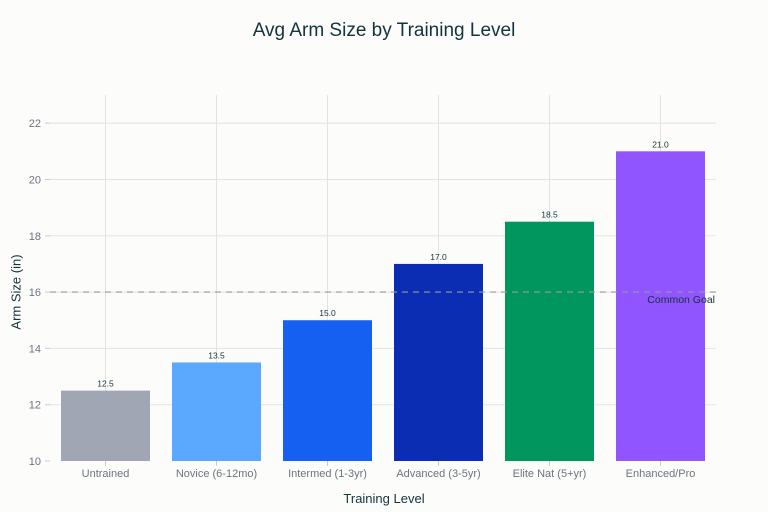  What do you see at coordinates (327, 313) in the screenshot?
I see `bar-value-label: 15.0` at bounding box center [327, 313].